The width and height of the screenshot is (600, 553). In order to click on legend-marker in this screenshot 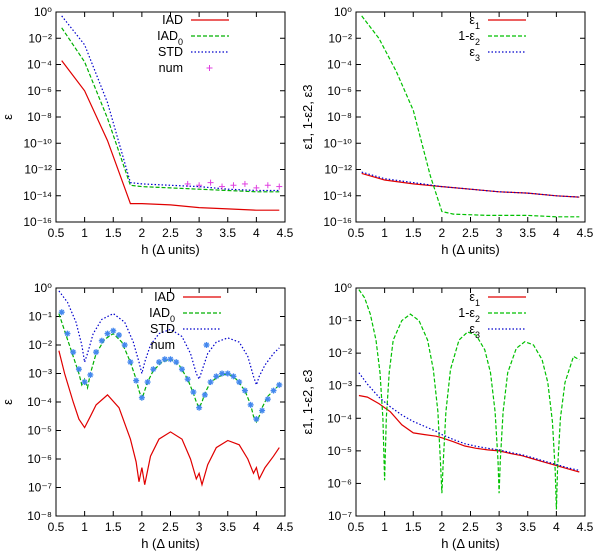, I will do `click(206, 345)`.